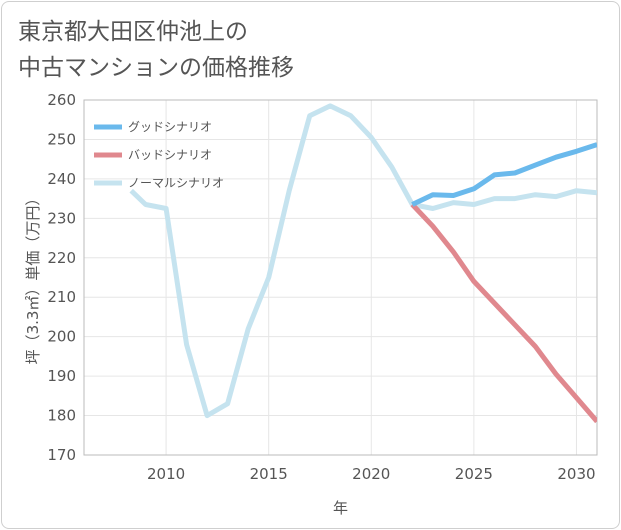 The image size is (621, 530). I want to click on legend-label: ノーマルシナリオ, so click(176, 183).